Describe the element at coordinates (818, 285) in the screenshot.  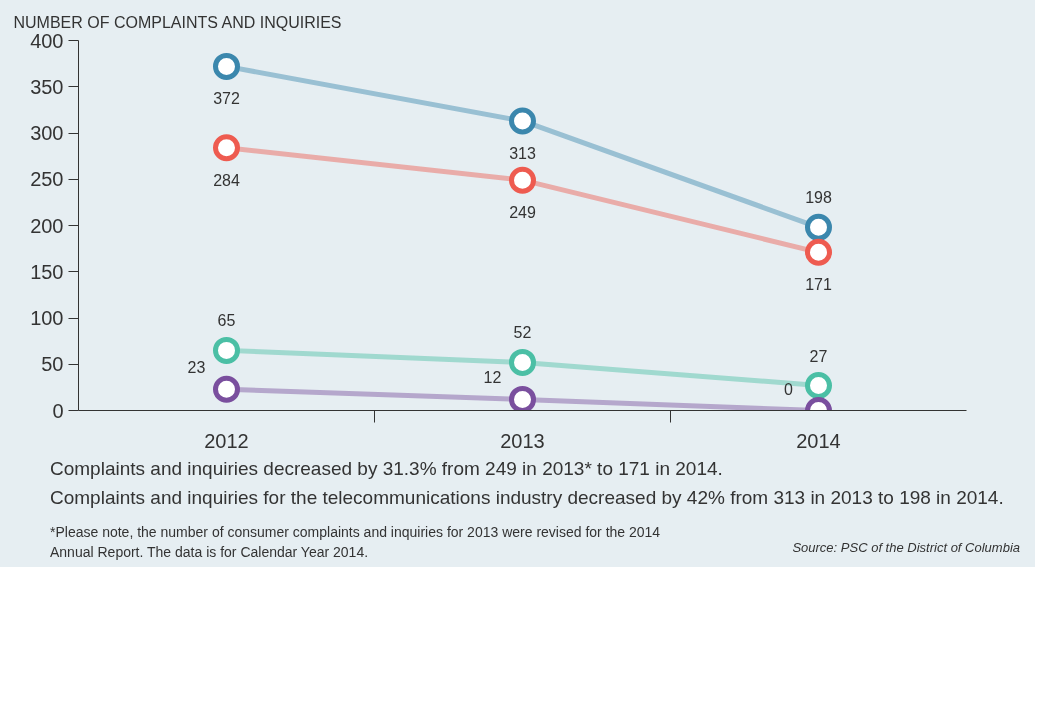
I see `data-label: 171` at that location.